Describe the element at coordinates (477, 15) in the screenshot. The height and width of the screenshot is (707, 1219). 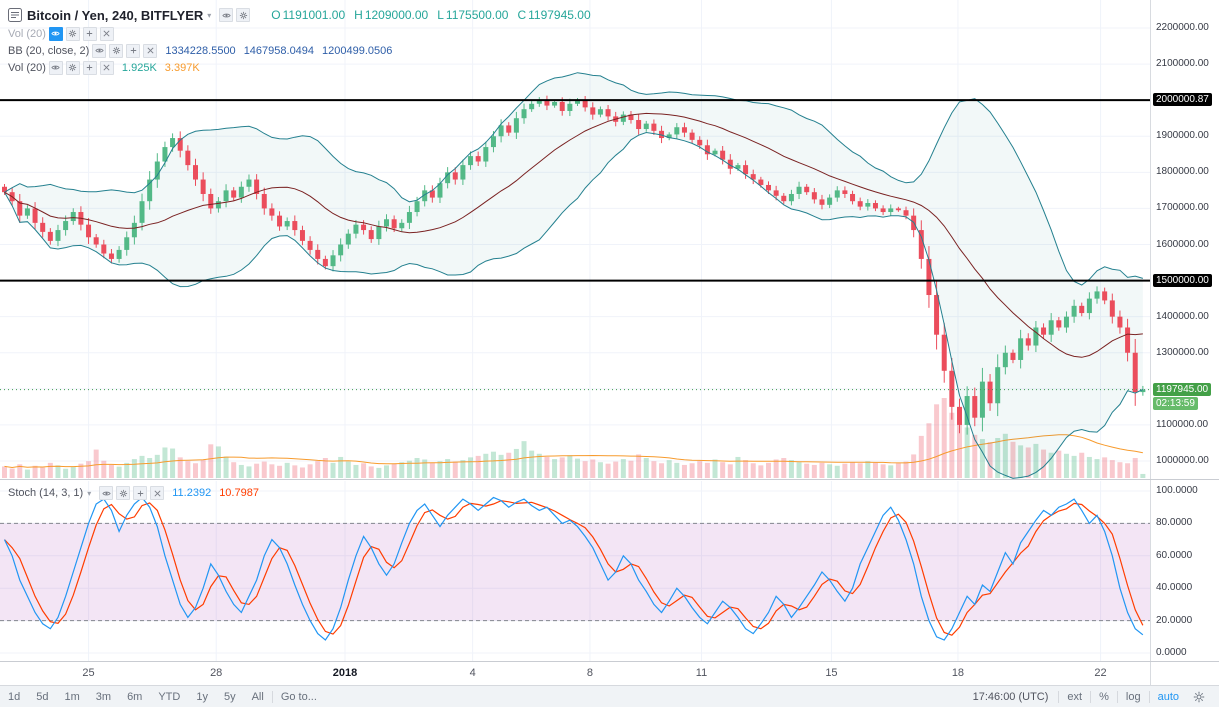
I see `low-value: 1175500.00` at that location.